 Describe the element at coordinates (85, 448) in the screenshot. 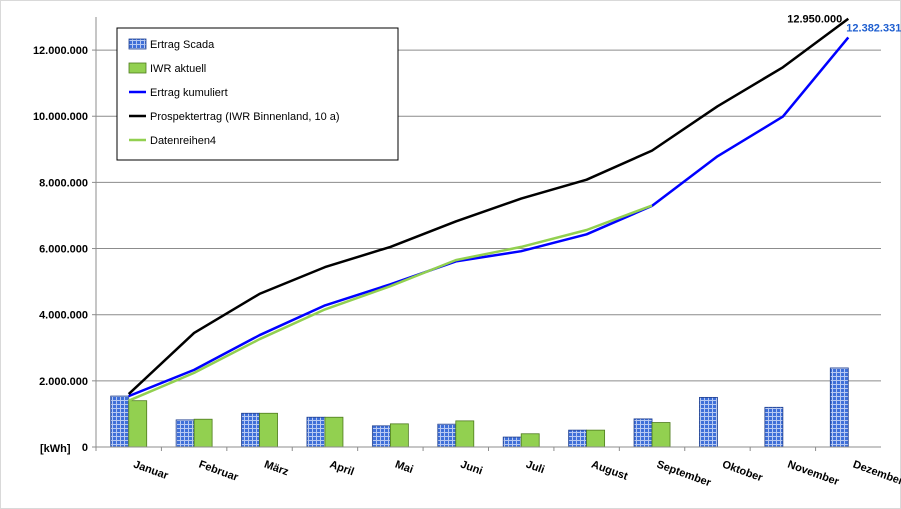

I see `y-tick-label: 0` at that location.